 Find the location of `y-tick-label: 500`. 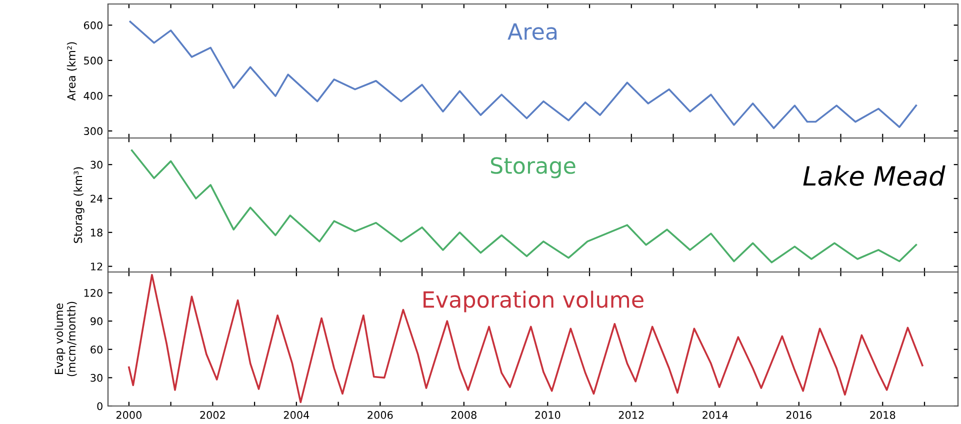

y-tick-label: 500 is located at coordinates (93, 60).